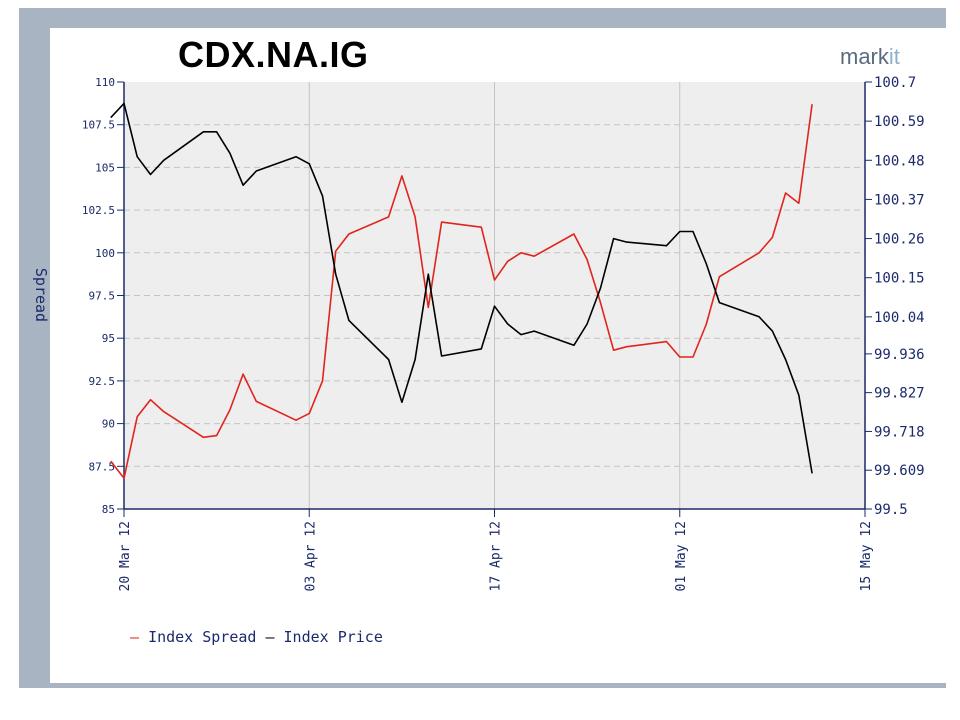 The width and height of the screenshot is (960, 720). What do you see at coordinates (895, 83) in the screenshot?
I see `y2-tick-label: 100.7` at bounding box center [895, 83].